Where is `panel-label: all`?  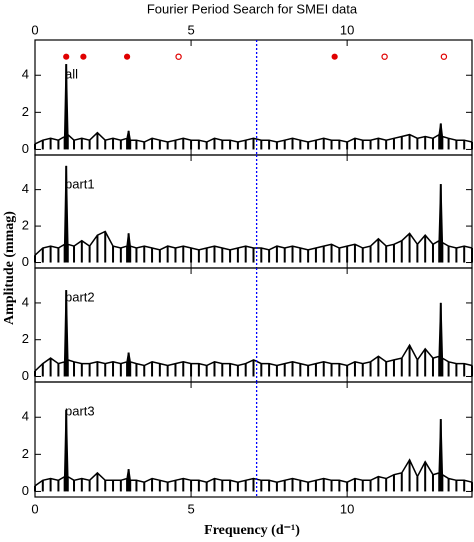
panel-label: all is located at coordinates (71, 73).